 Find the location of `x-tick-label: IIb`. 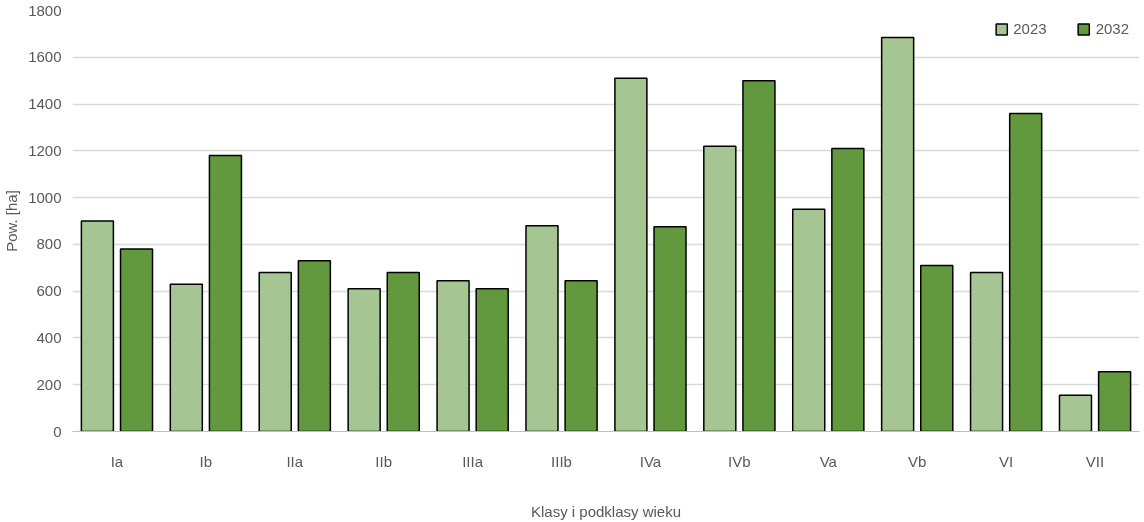

x-tick-label: IIb is located at coordinates (384, 461).